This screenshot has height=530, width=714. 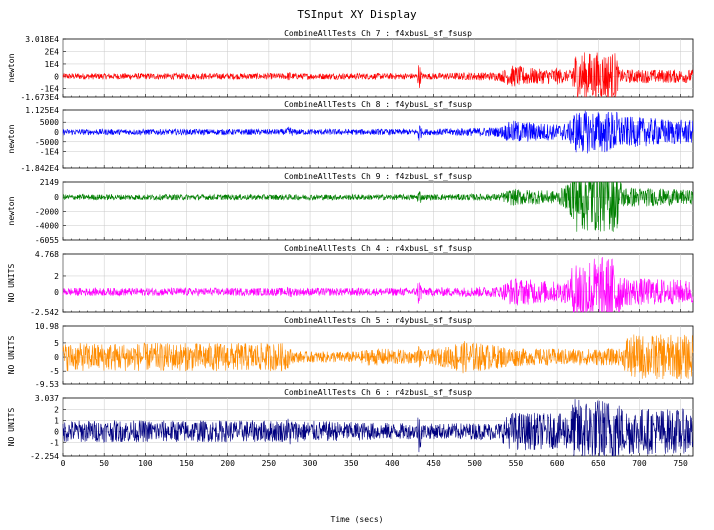 What do you see at coordinates (516, 463) in the screenshot?
I see `x-tick-label: 550` at bounding box center [516, 463].